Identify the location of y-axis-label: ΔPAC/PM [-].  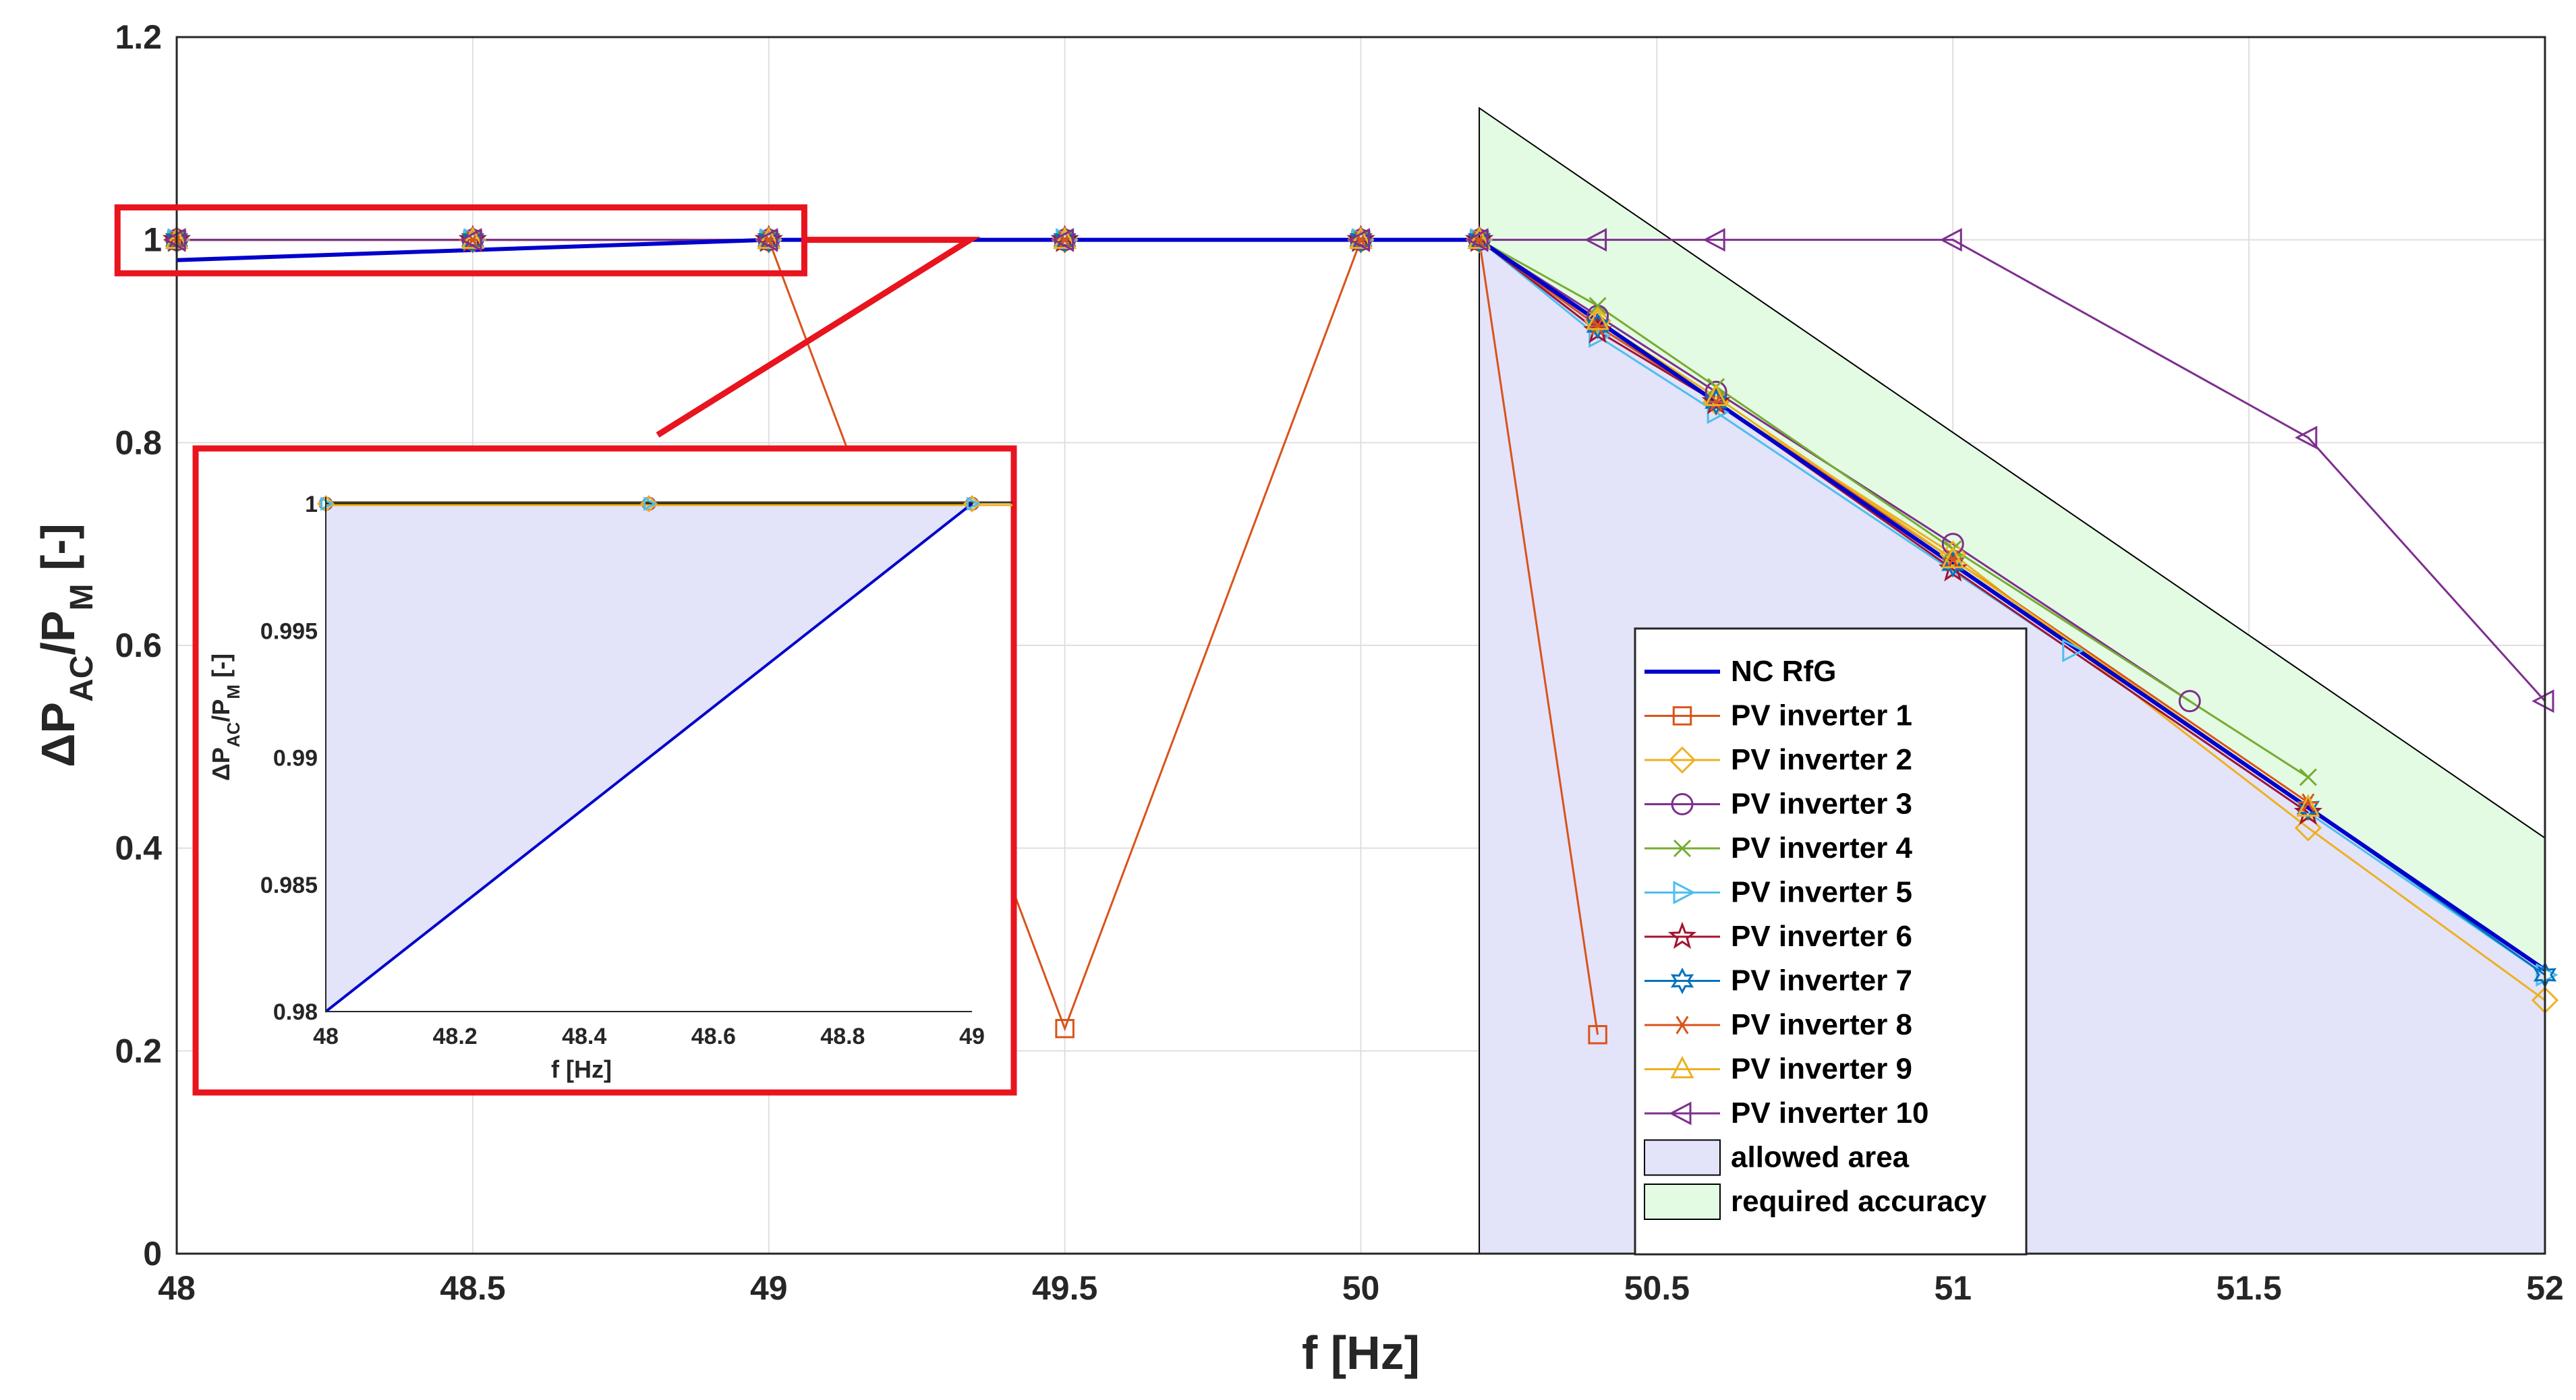
(66, 645).